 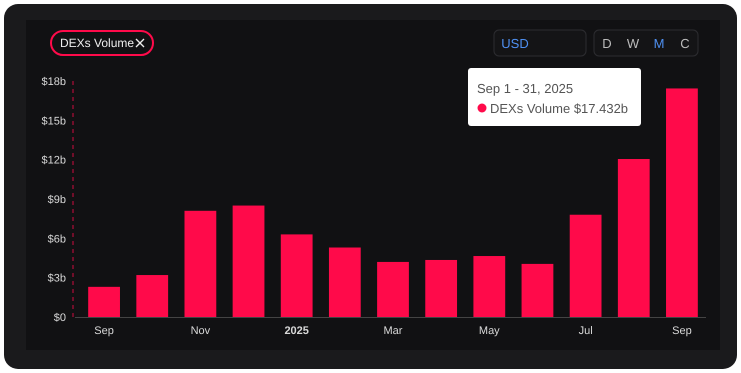 I want to click on text: M, so click(x=659, y=43).